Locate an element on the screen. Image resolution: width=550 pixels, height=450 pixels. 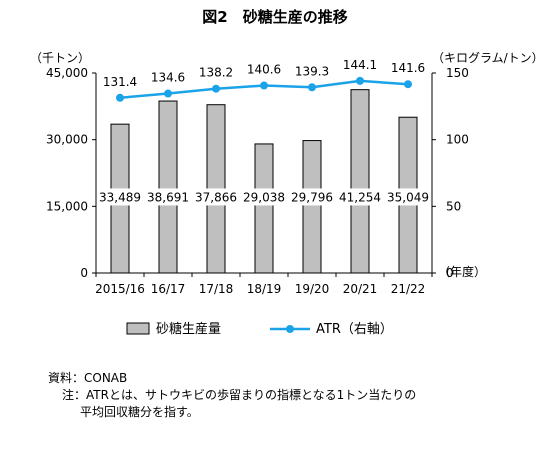
atr-value-label: 140.6 is located at coordinates (264, 70).